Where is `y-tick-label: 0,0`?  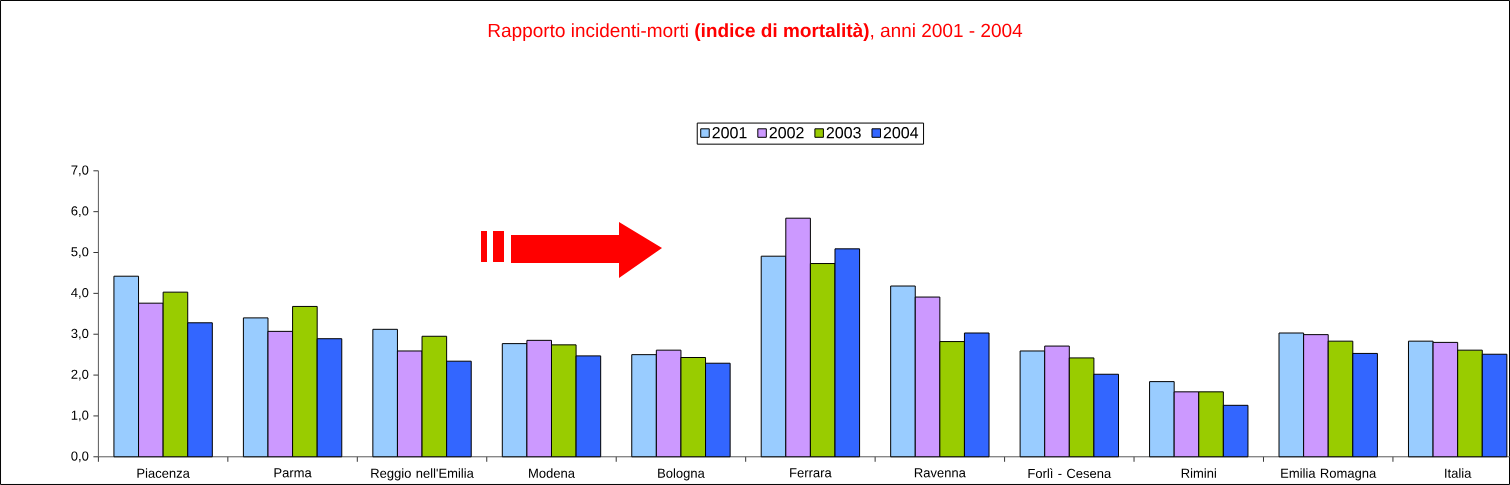 y-tick-label: 0,0 is located at coordinates (80, 457).